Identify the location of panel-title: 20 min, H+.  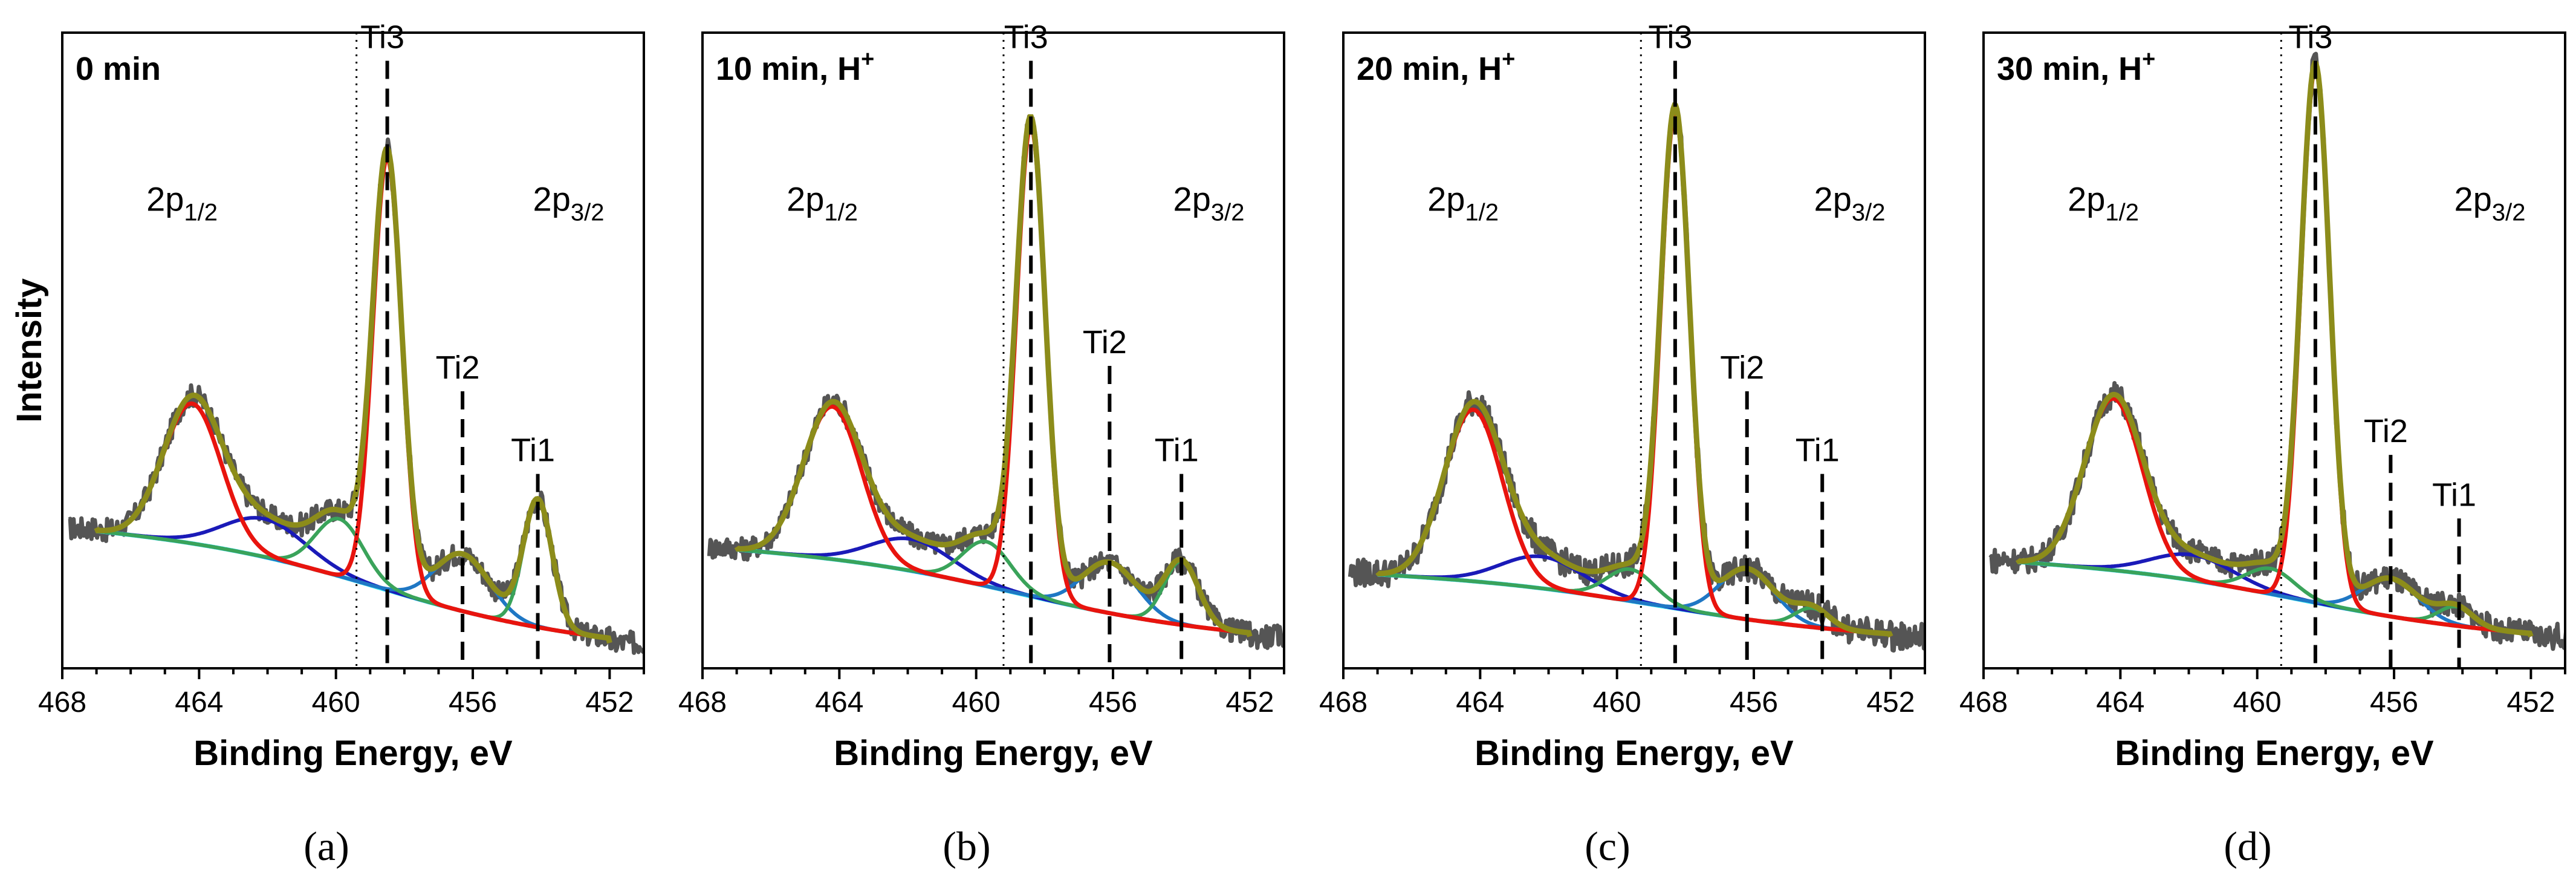
(1436, 67).